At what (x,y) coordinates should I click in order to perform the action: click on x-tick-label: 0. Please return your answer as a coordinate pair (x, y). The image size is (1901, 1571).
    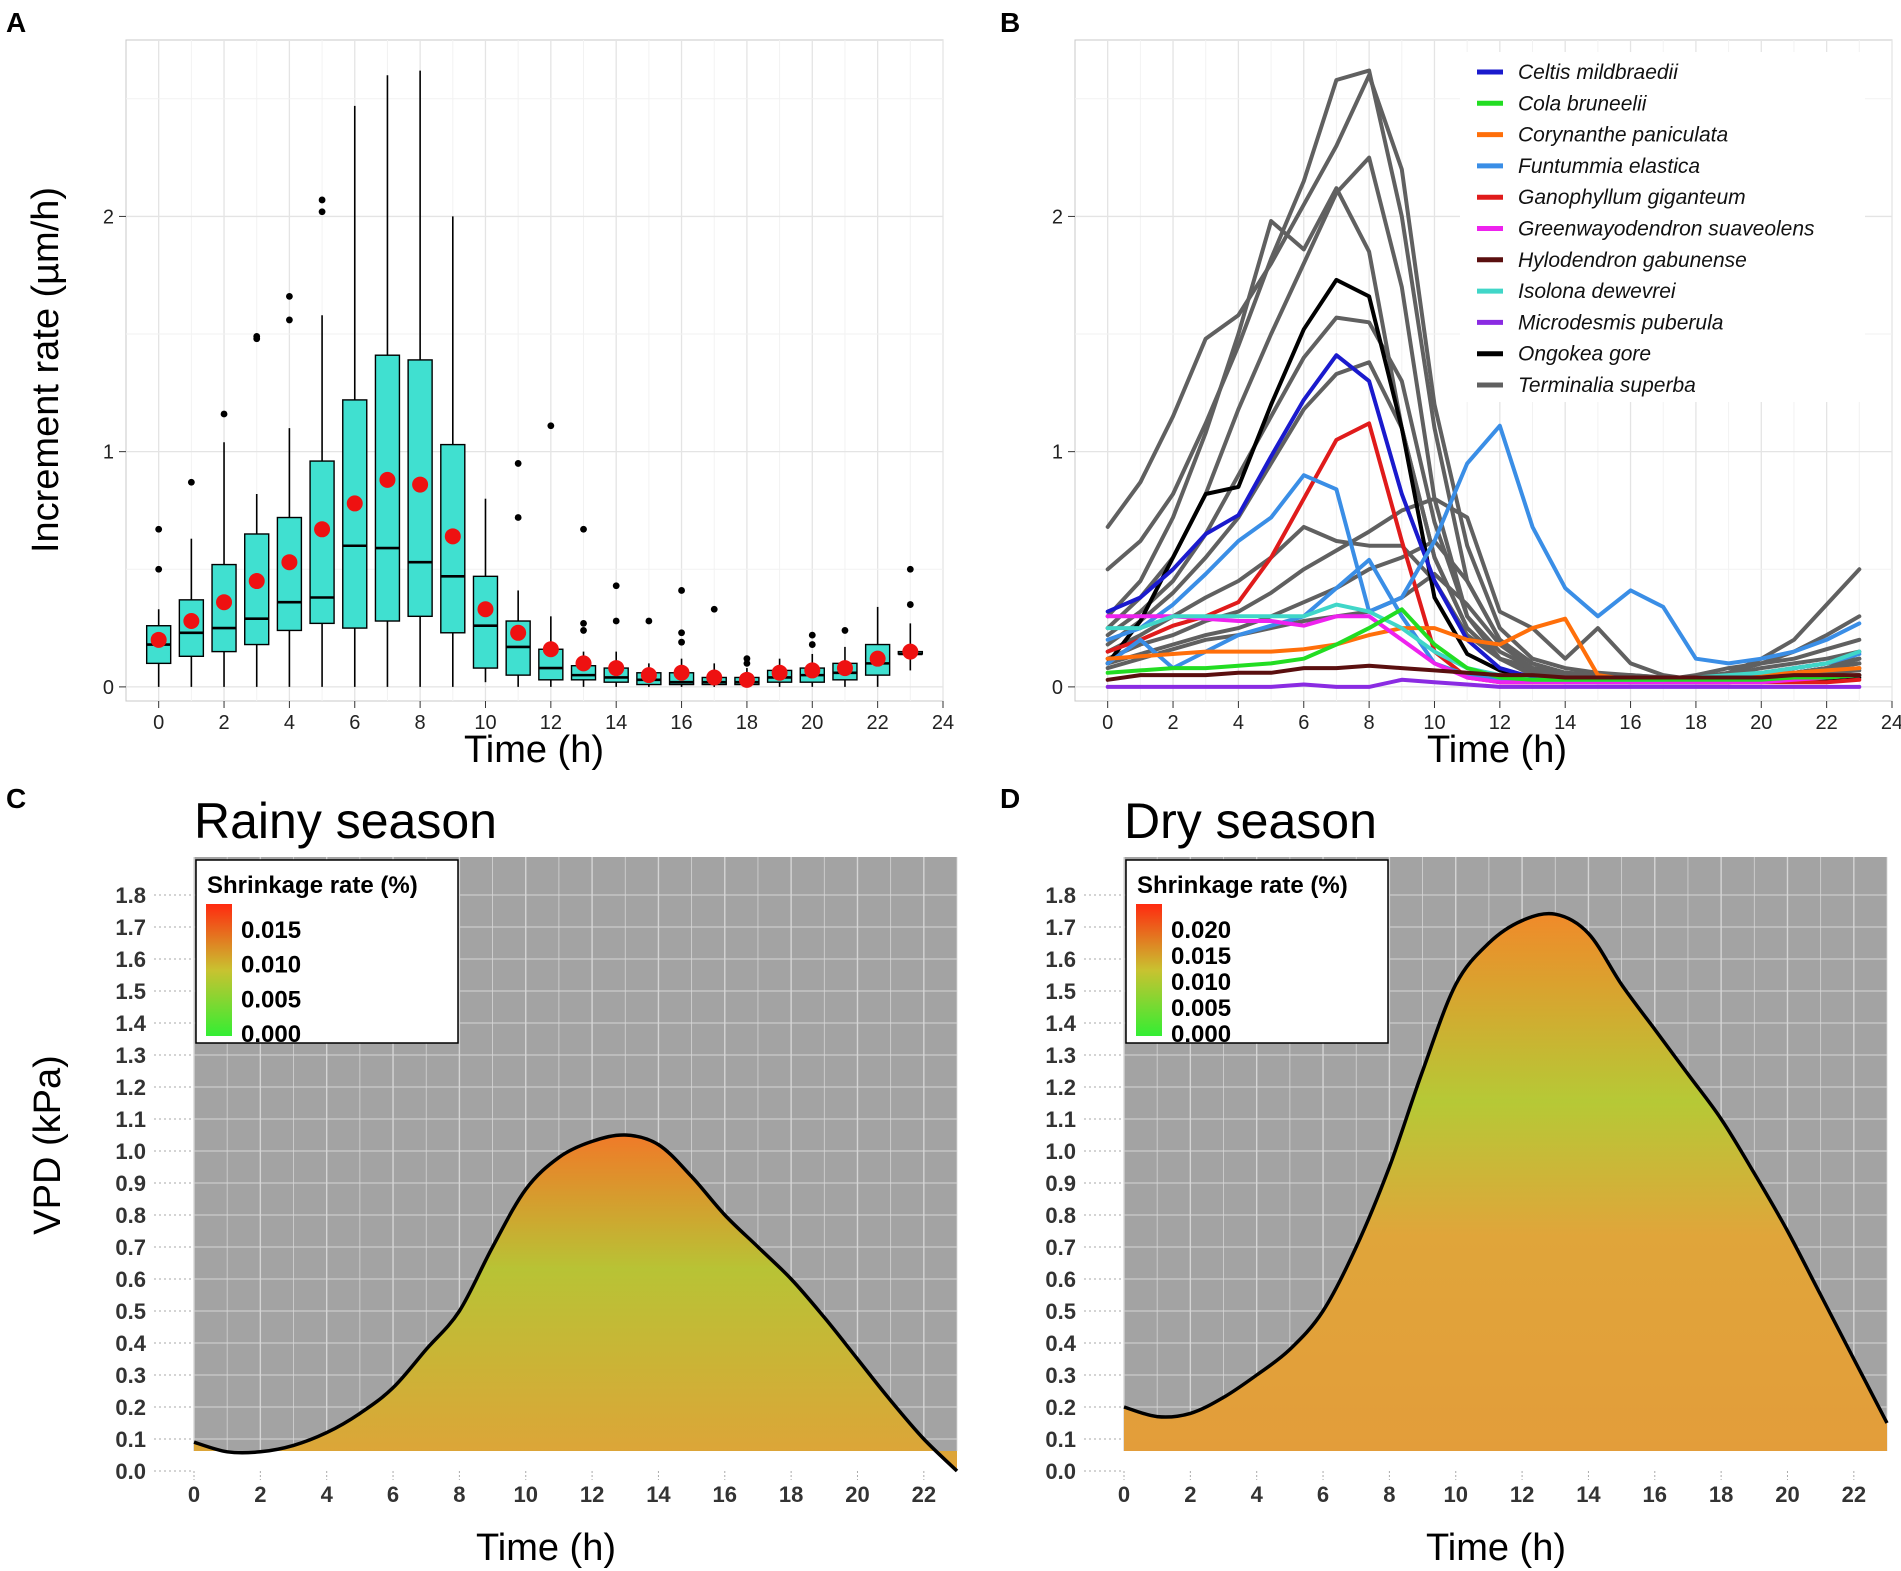
    Looking at the image, I should click on (194, 1494).